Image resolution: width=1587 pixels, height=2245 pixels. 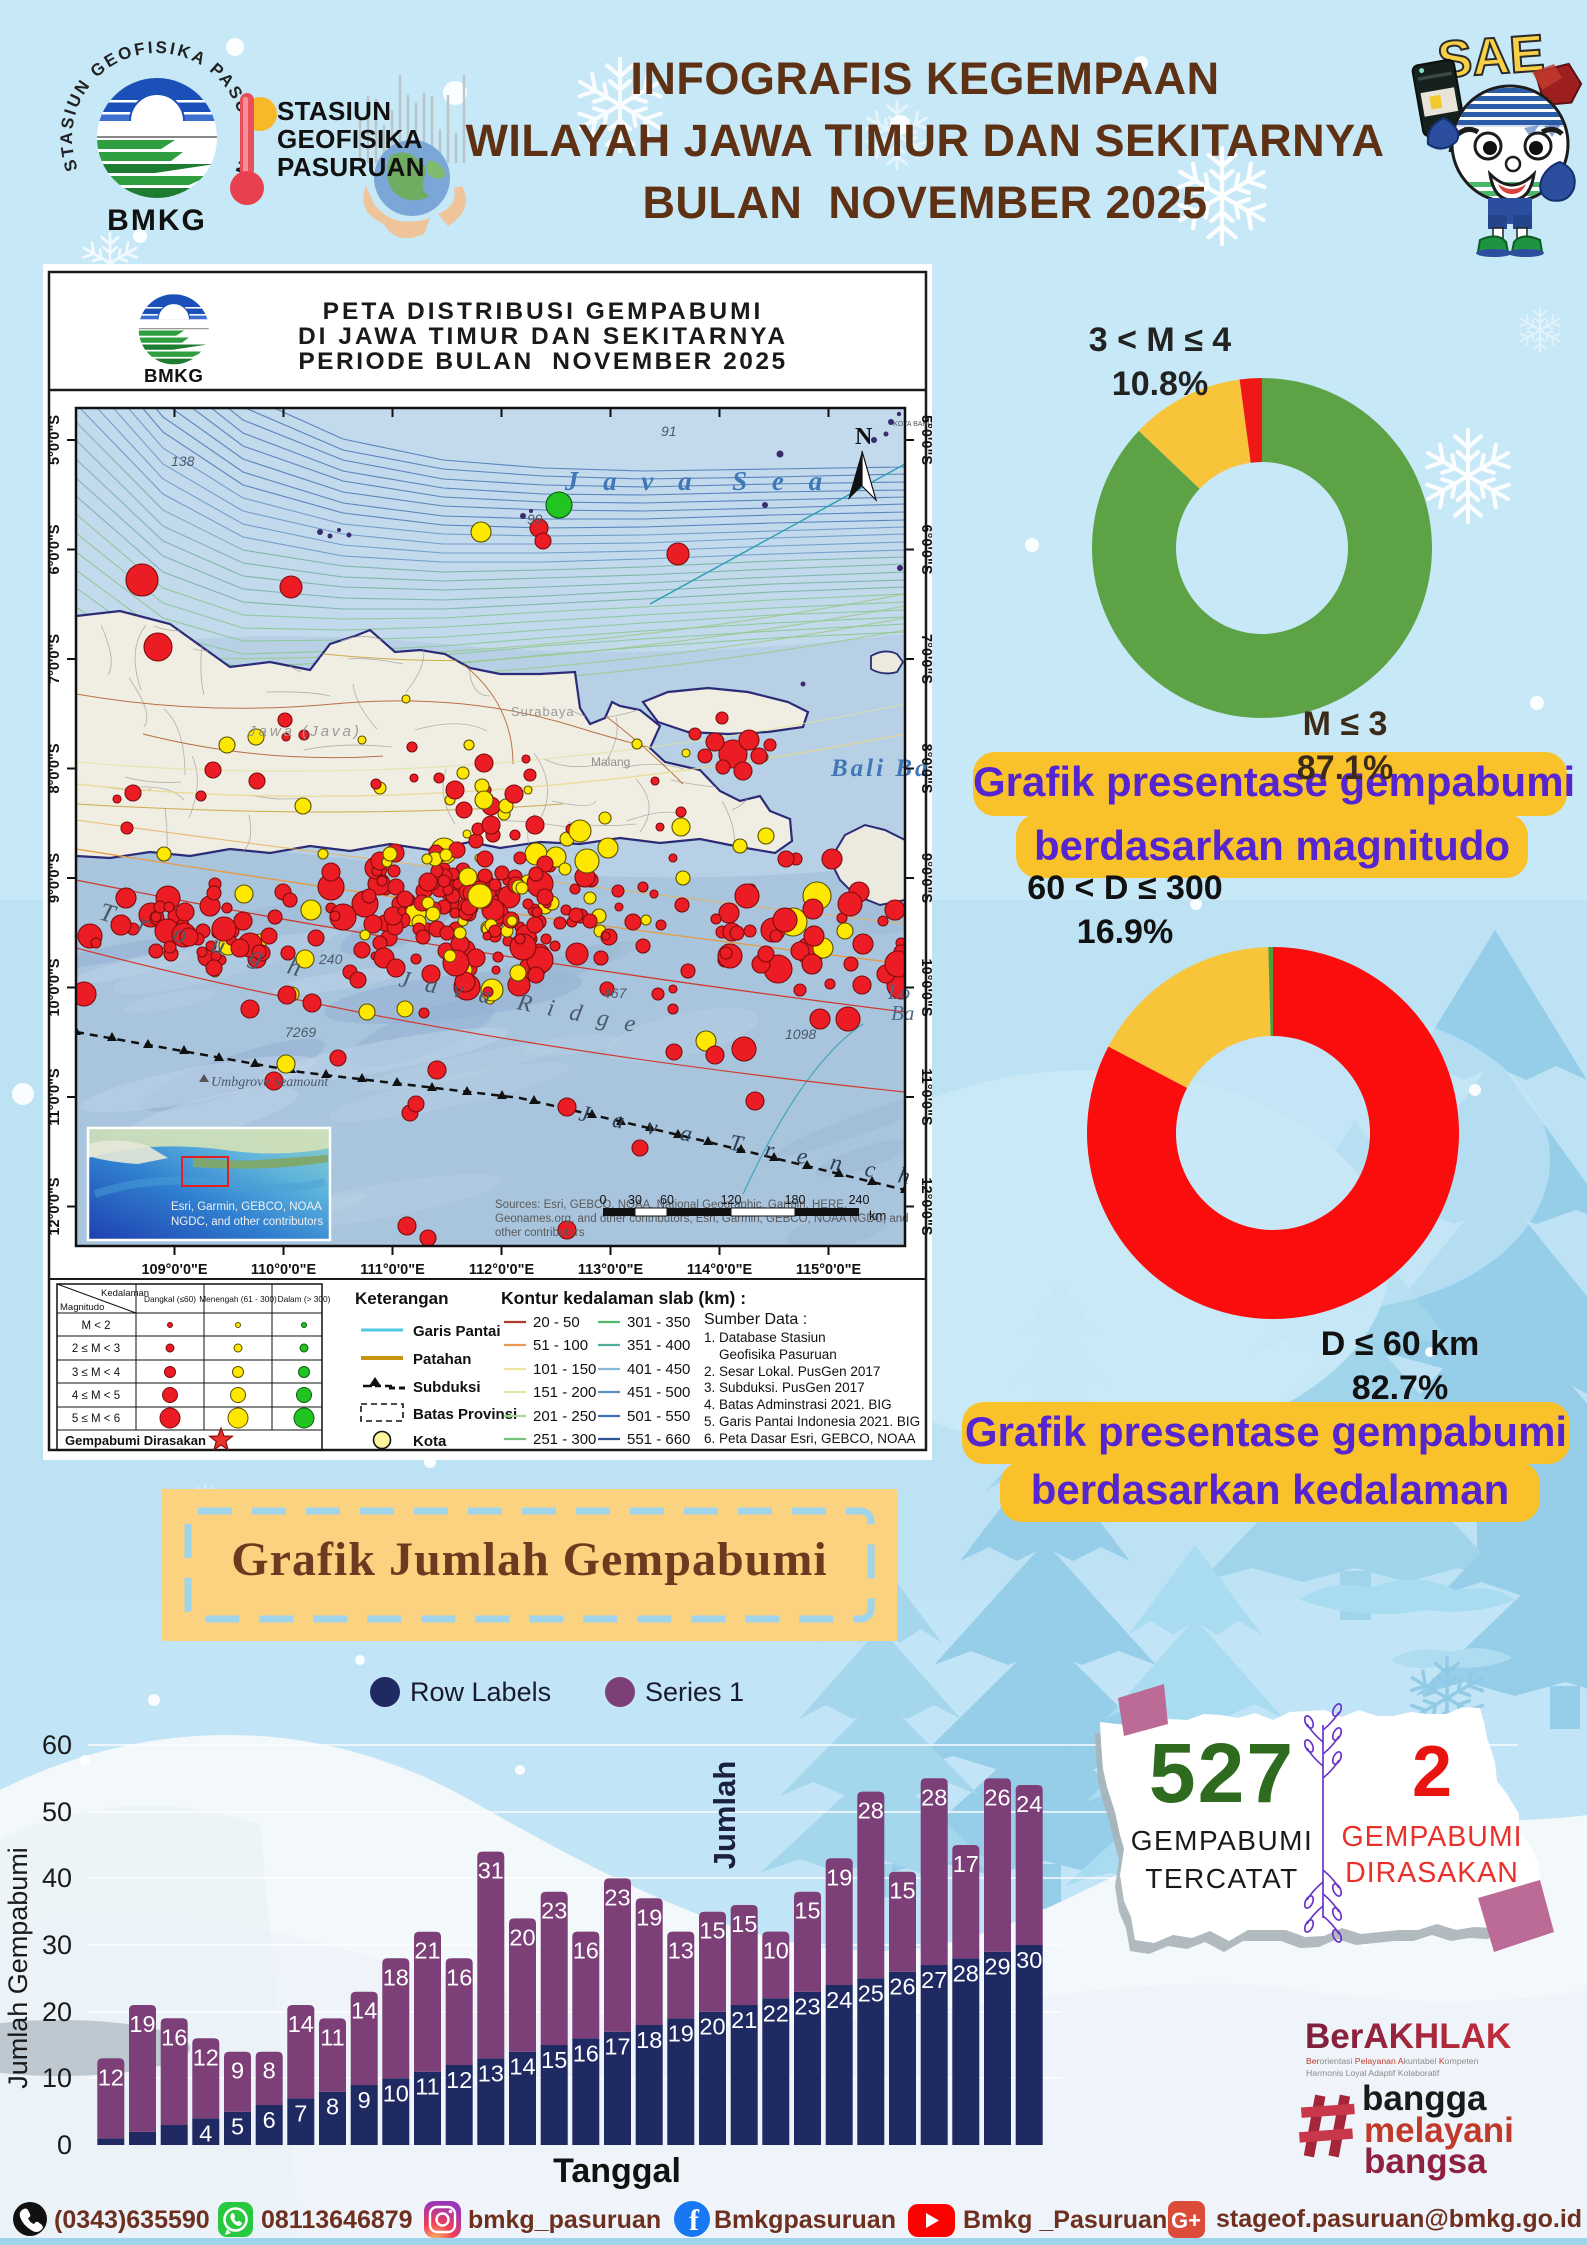 What do you see at coordinates (332, 2107) in the screenshot?
I see `svg-text: 8` at bounding box center [332, 2107].